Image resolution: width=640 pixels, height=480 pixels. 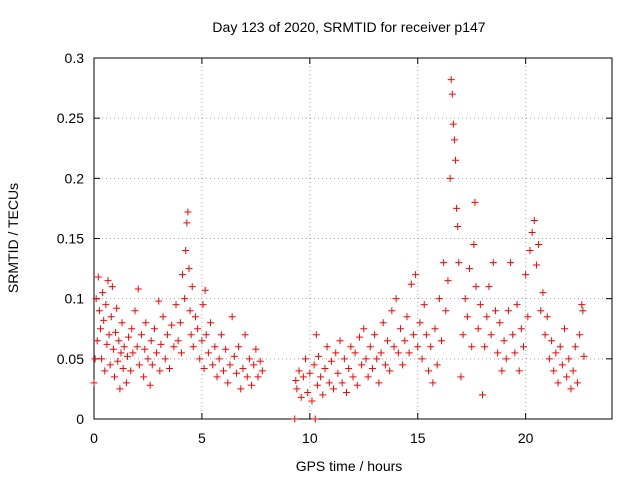 I want to click on x-tick-label: 0, so click(x=94, y=438).